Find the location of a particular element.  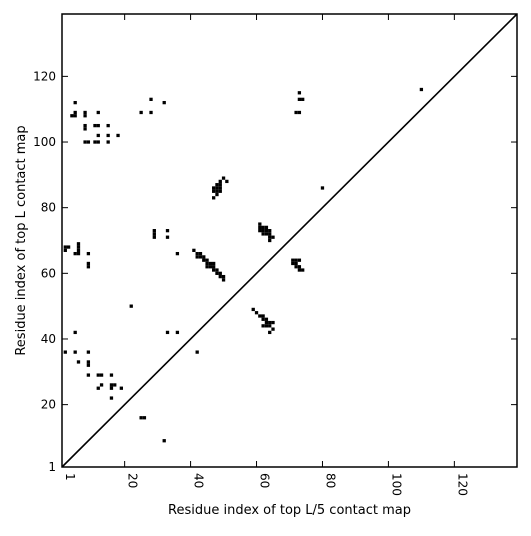

y-tick-label: 1 is located at coordinates (52, 467).